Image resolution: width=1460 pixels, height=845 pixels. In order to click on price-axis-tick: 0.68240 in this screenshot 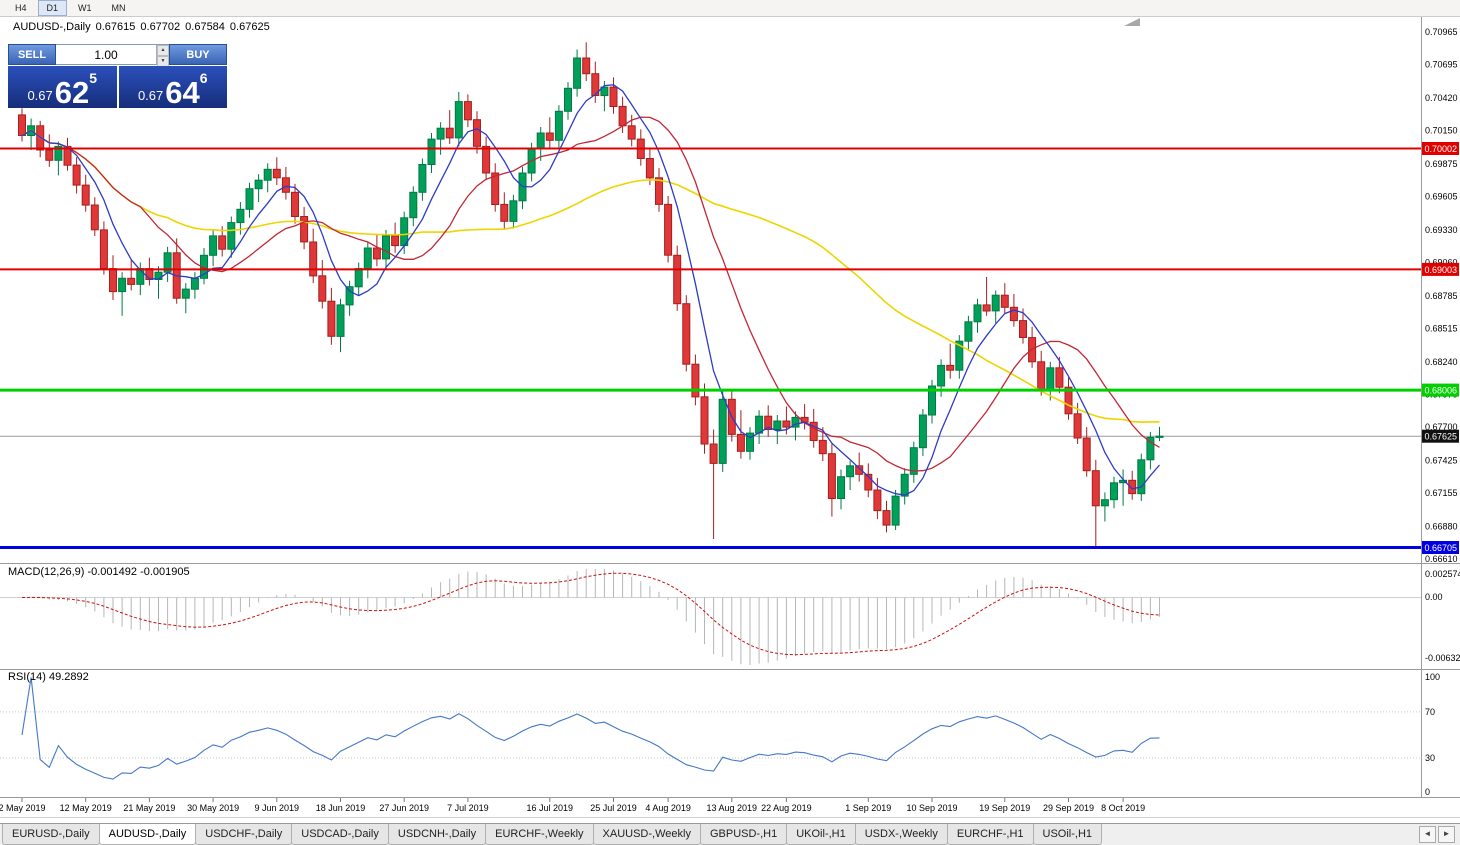, I will do `click(1441, 362)`.